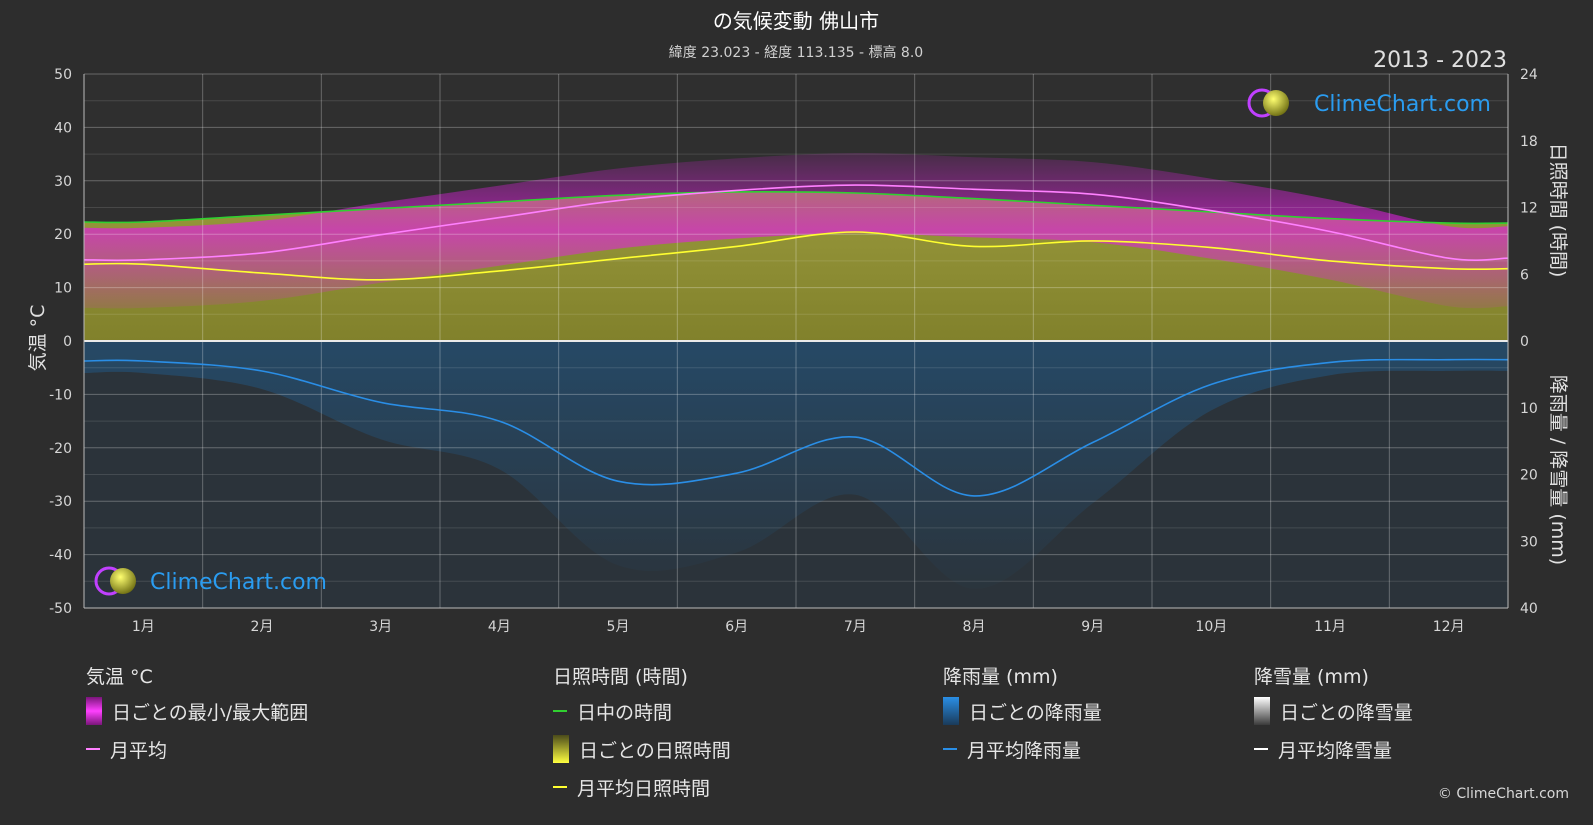  I want to click on x-tick-month: 5月, so click(618, 627).